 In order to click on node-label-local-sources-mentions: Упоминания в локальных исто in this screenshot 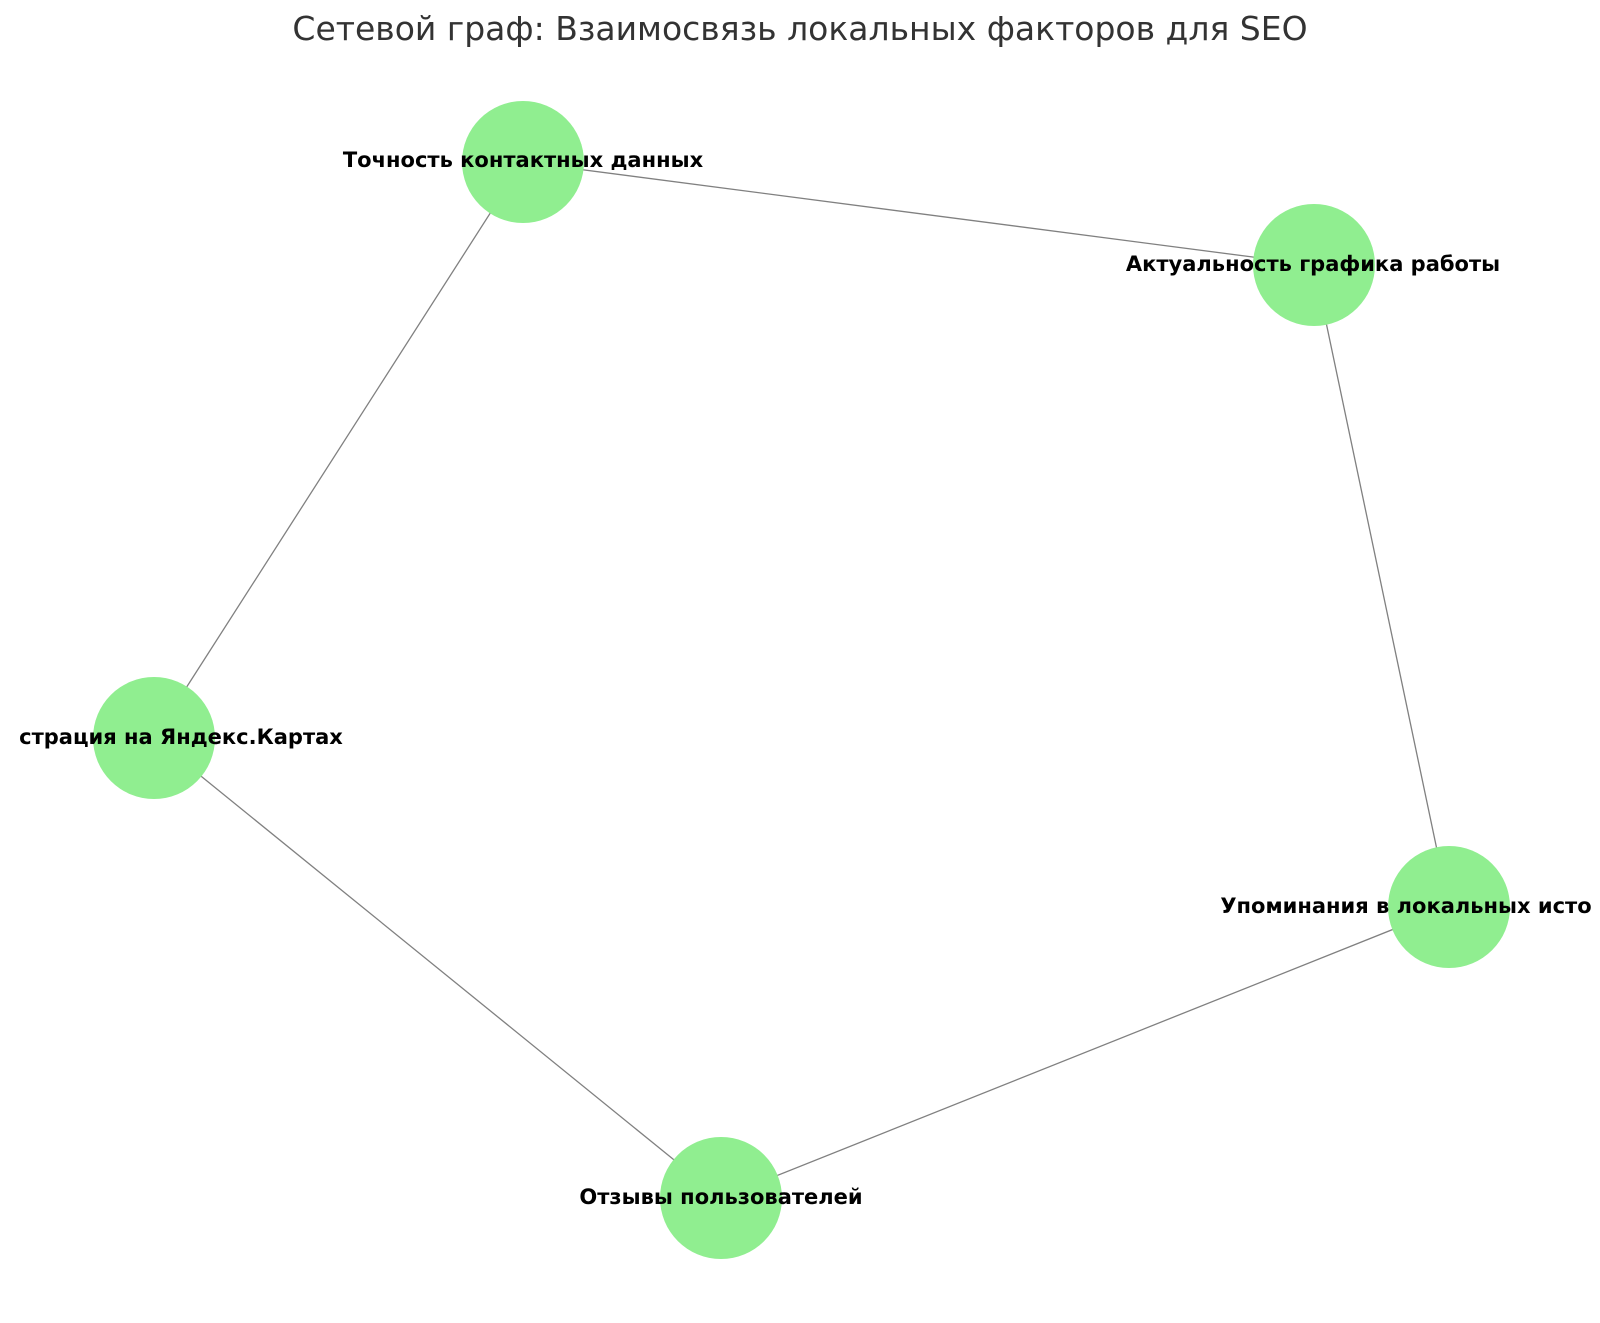, I will do `click(1406, 906)`.